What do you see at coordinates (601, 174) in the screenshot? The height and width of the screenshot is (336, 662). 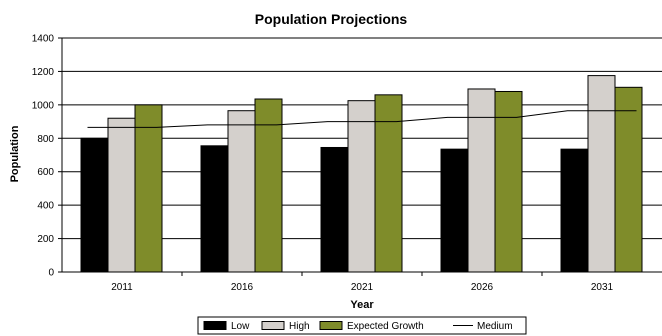 I see `bar-high-2031` at bounding box center [601, 174].